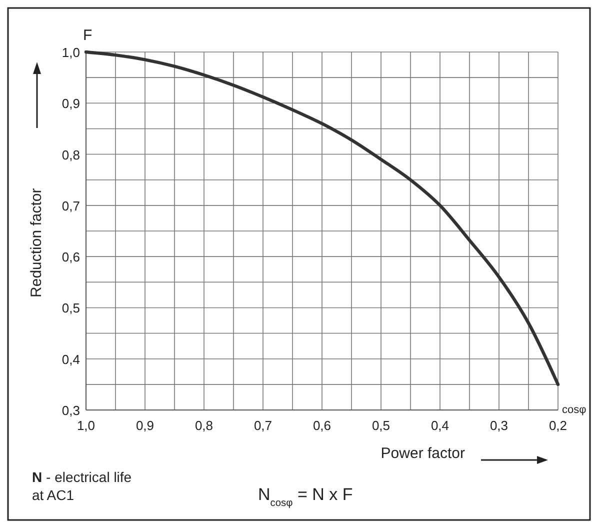 This screenshot has height=522, width=592. What do you see at coordinates (71, 104) in the screenshot?
I see `y-tick-label: 0,9` at bounding box center [71, 104].